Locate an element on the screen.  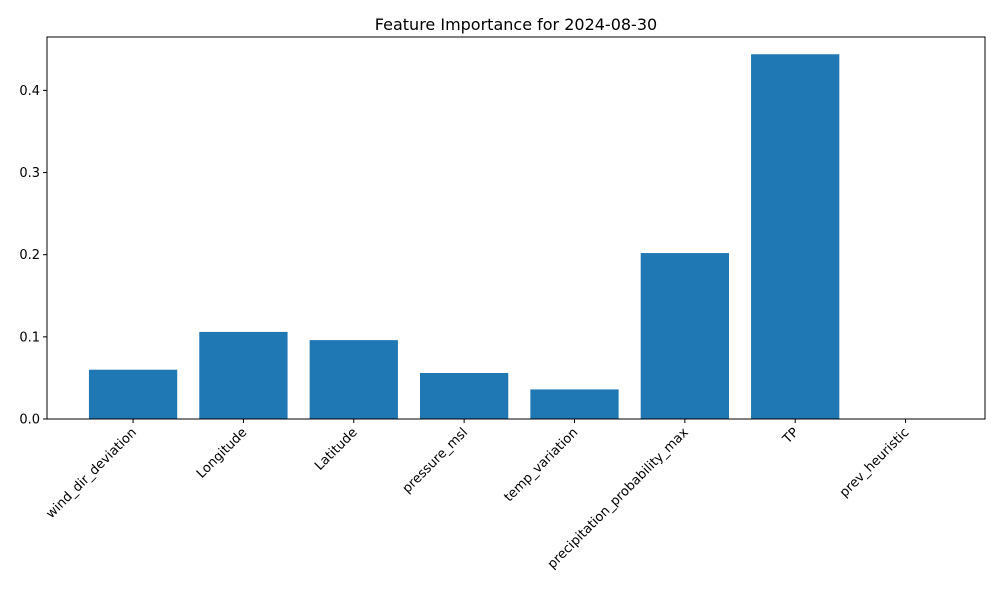
x-tick-label: pressure_msl is located at coordinates (435, 460).